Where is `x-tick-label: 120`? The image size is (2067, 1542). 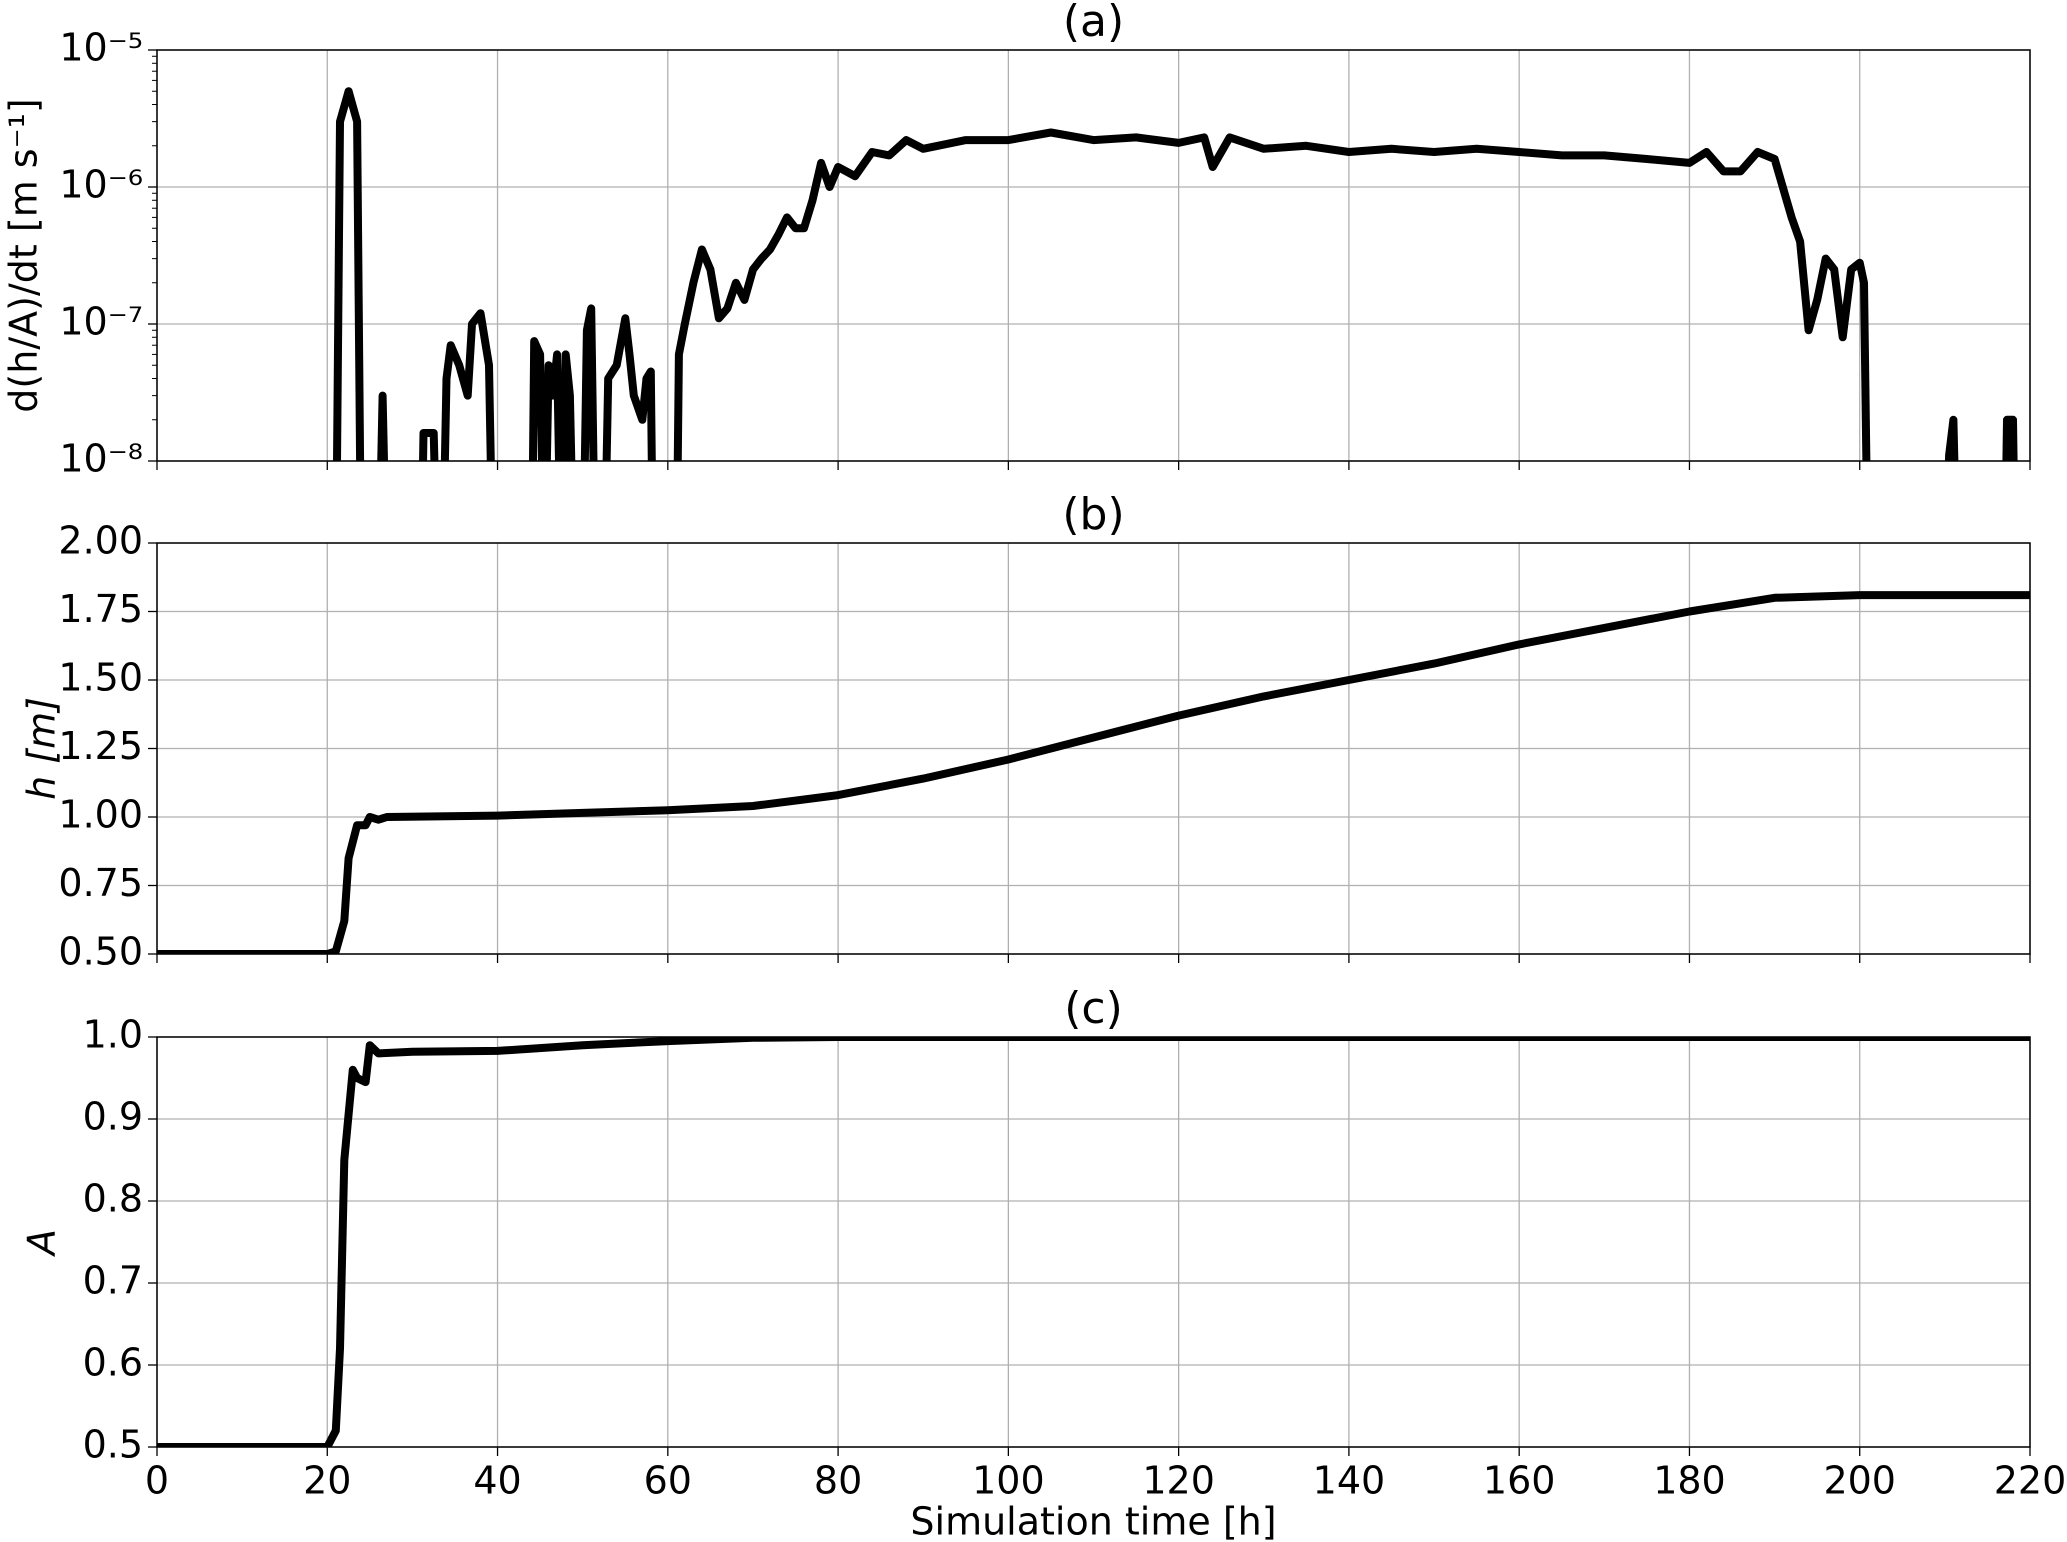
x-tick-label: 120 is located at coordinates (1178, 1481).